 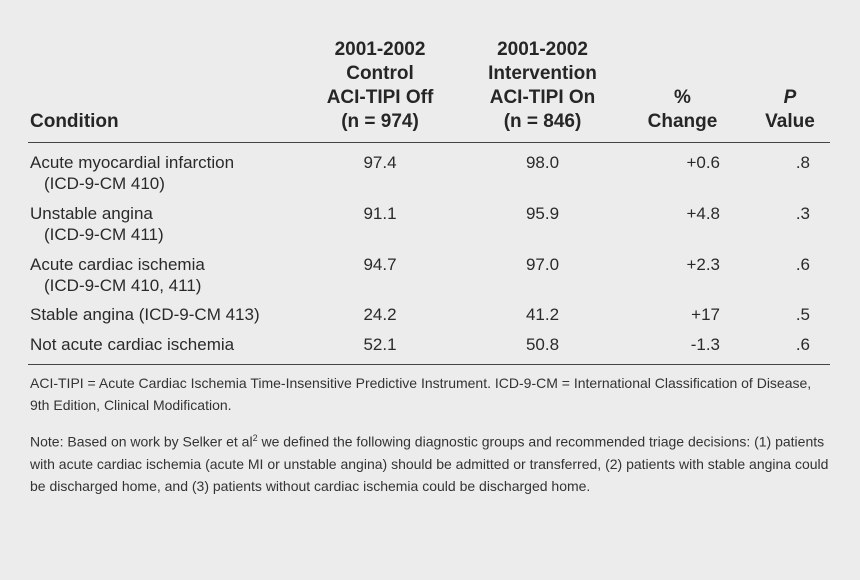 What do you see at coordinates (429, 364) in the screenshot?
I see `table-bottom-rule` at bounding box center [429, 364].